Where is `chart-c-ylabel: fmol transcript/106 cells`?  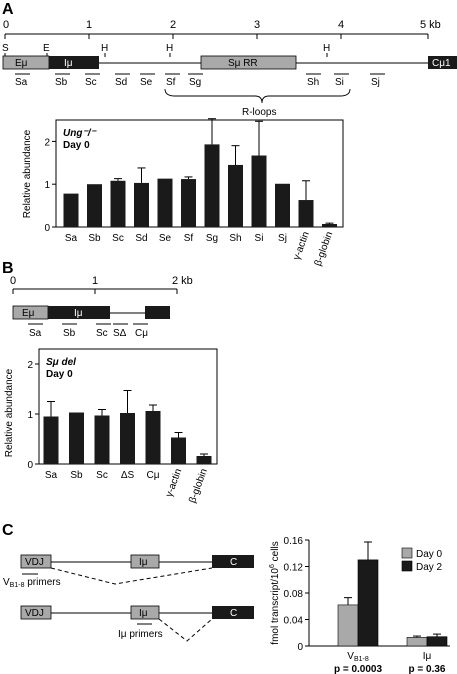
chart-c-ylabel: fmol transcript/106 cells is located at coordinates (275, 592).